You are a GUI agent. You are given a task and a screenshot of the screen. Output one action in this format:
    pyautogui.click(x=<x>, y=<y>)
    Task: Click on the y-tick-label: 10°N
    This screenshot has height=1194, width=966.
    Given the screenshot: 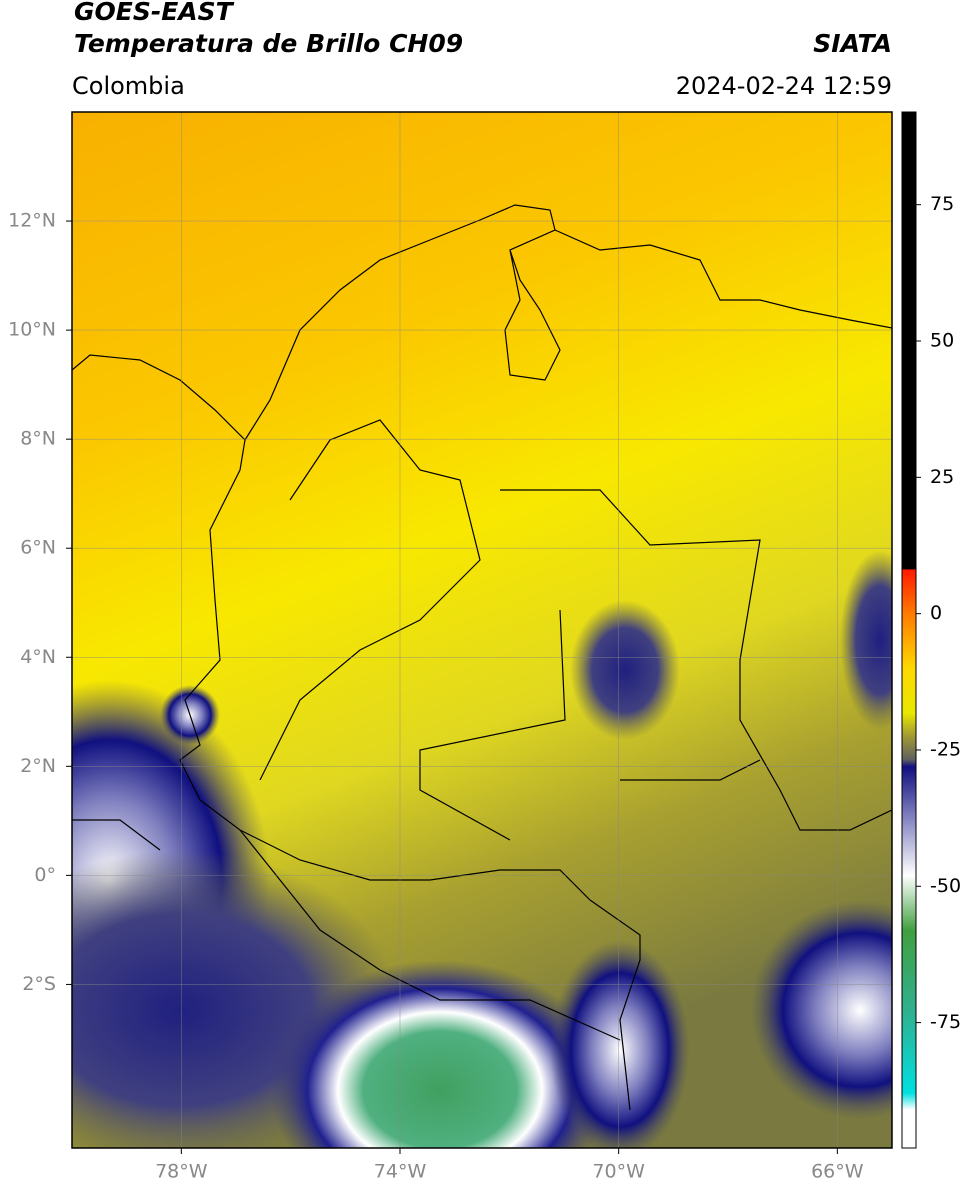 What is the action you would take?
    pyautogui.click(x=32, y=330)
    